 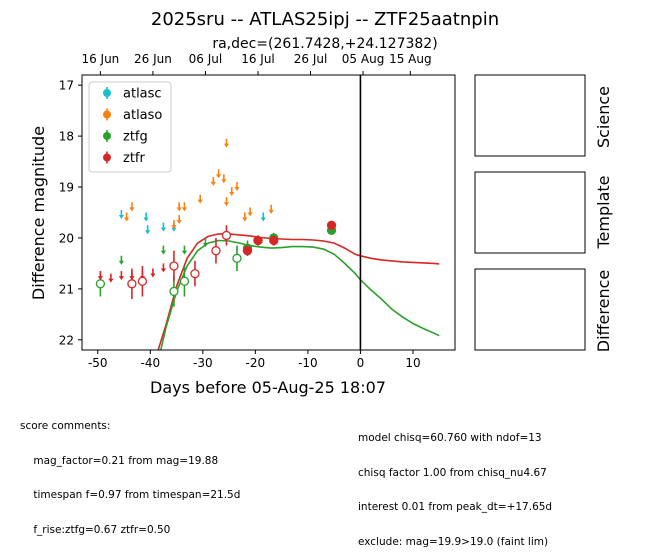 I want to click on legend-label: atlasc, so click(x=142, y=94).